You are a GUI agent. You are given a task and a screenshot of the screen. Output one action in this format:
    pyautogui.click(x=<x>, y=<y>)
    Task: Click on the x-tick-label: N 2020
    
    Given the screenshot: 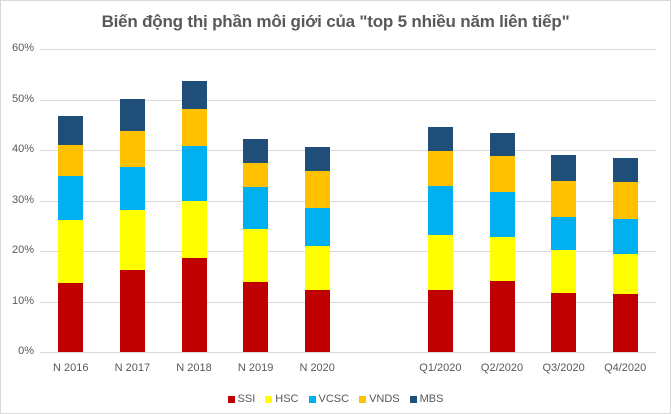 What is the action you would take?
    pyautogui.click(x=317, y=368)
    